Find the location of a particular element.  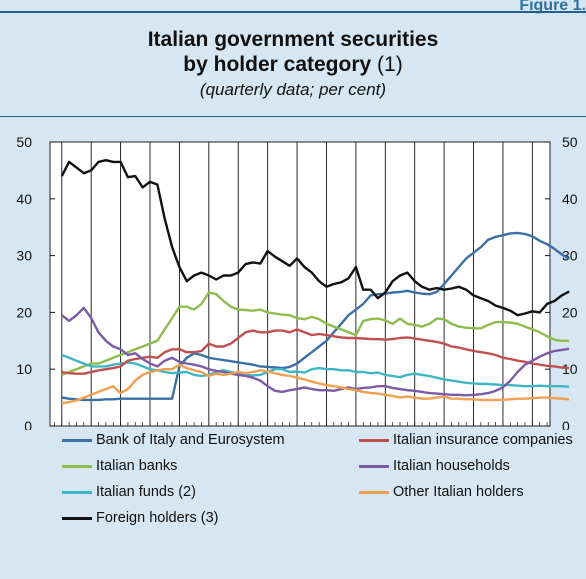

legend-item: Bank of Italy and Eurosystem is located at coordinates (173, 440).